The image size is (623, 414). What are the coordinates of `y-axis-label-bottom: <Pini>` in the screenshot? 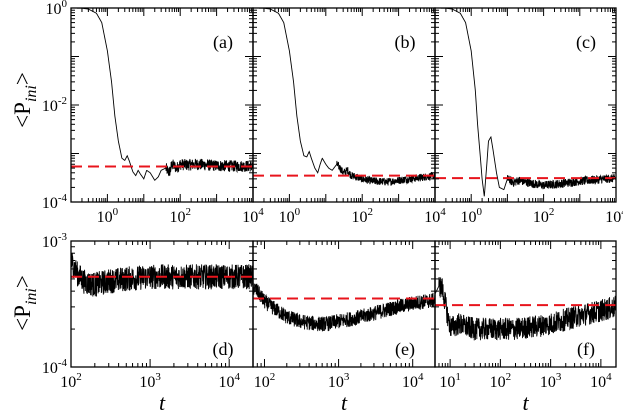 It's located at (25, 303).